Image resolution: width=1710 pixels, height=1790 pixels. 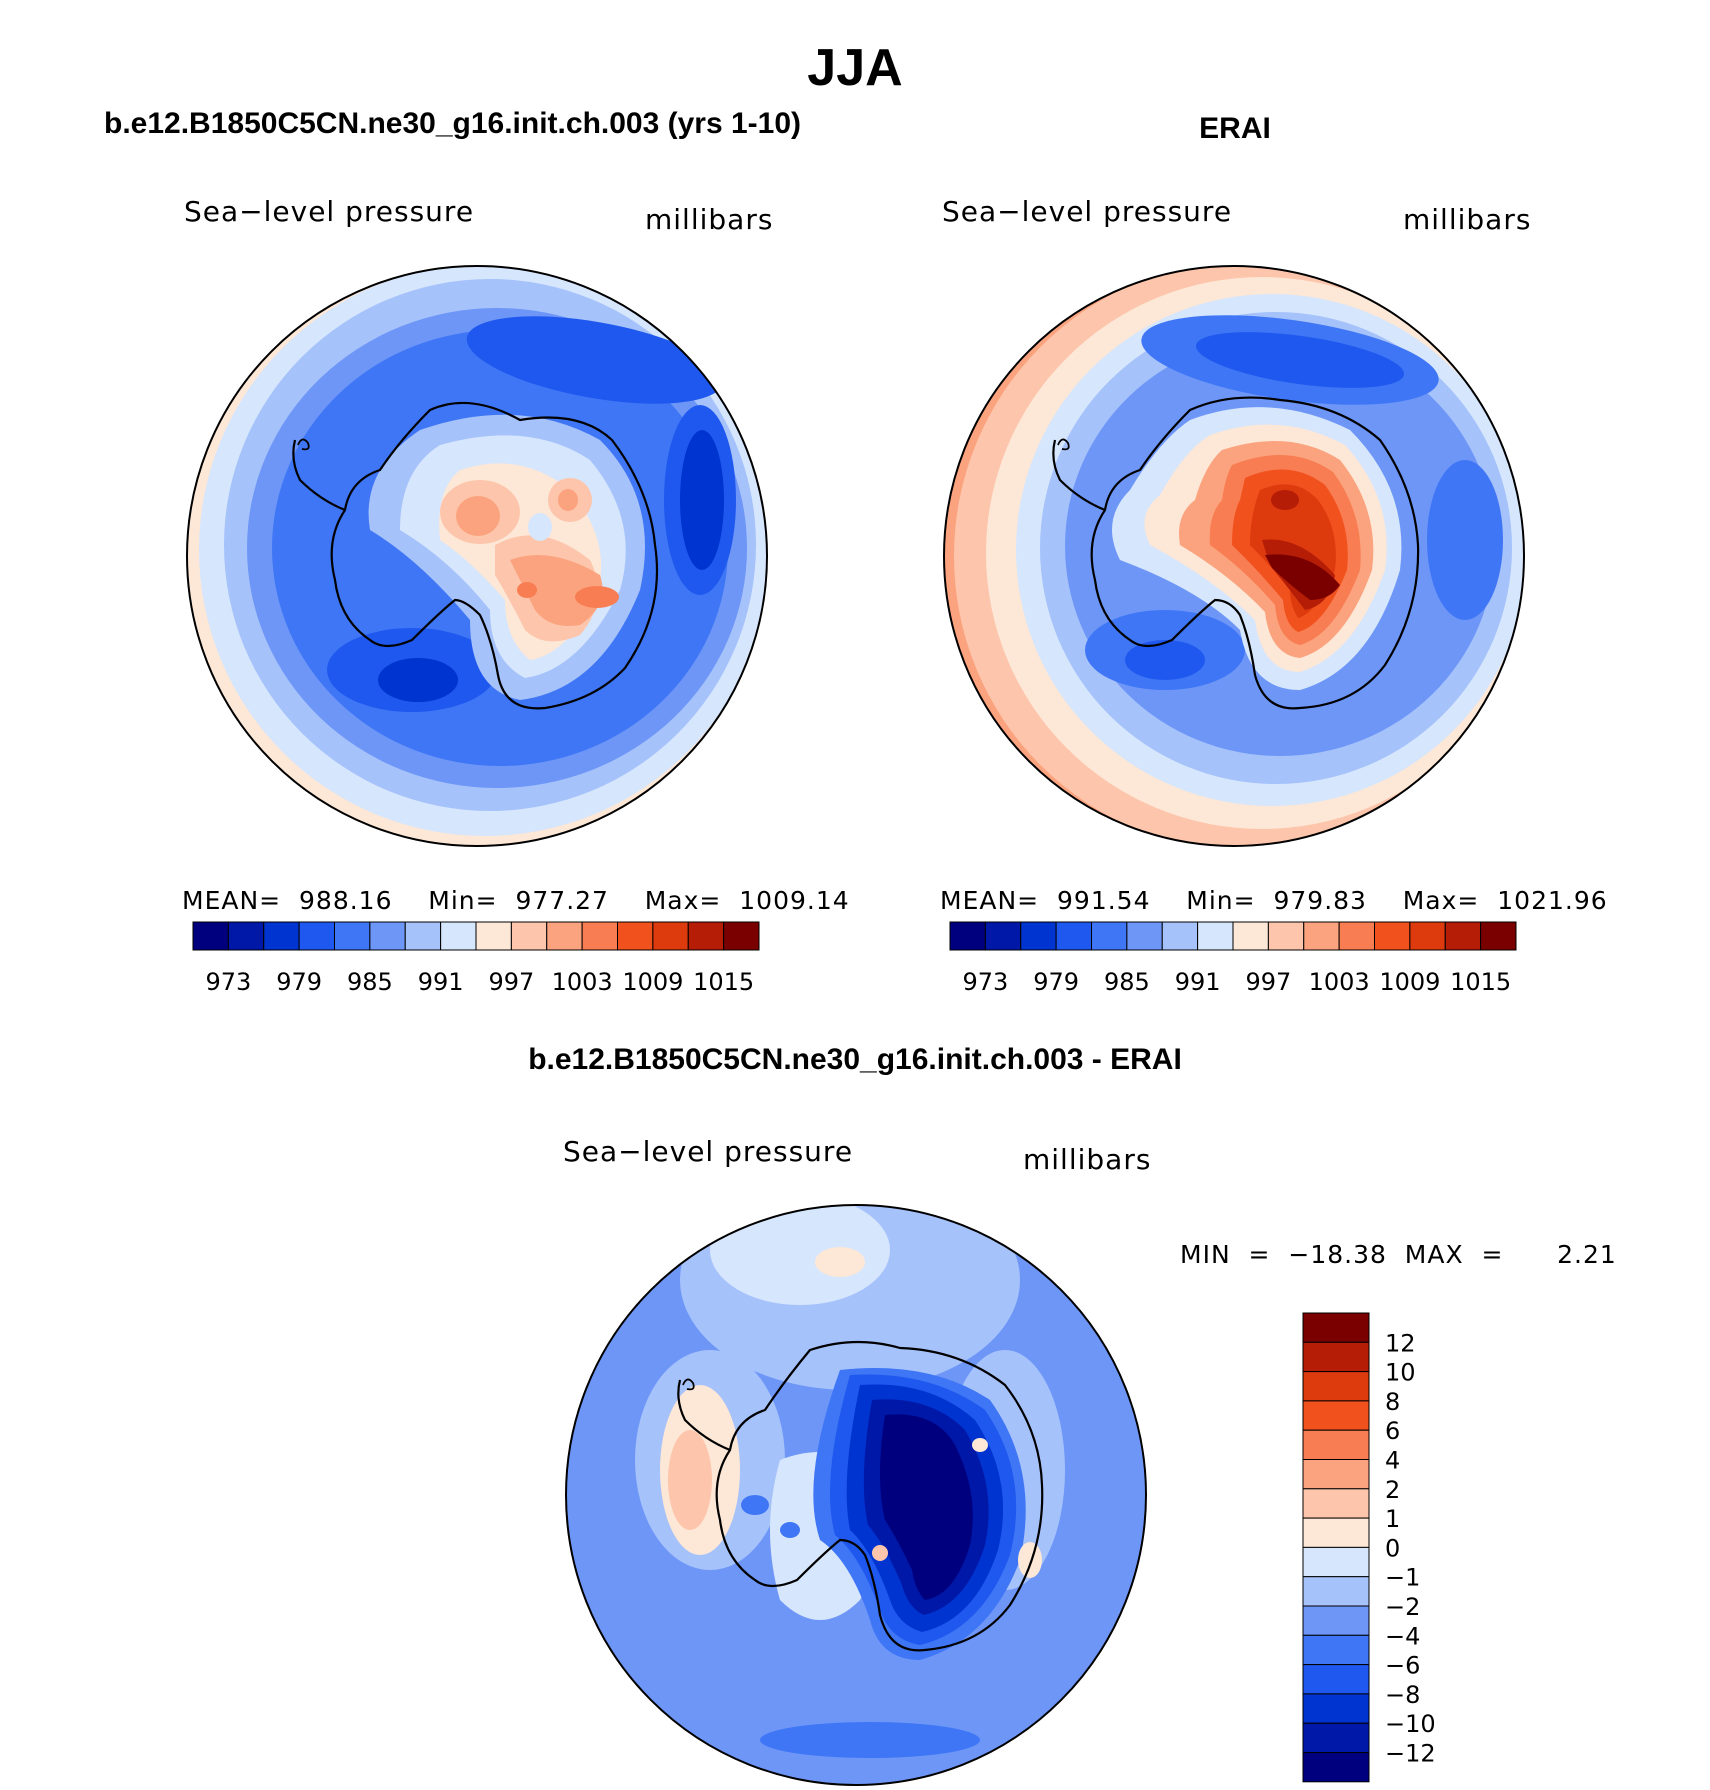 I want to click on panel-1-units-label: millibars, so click(x=709, y=219).